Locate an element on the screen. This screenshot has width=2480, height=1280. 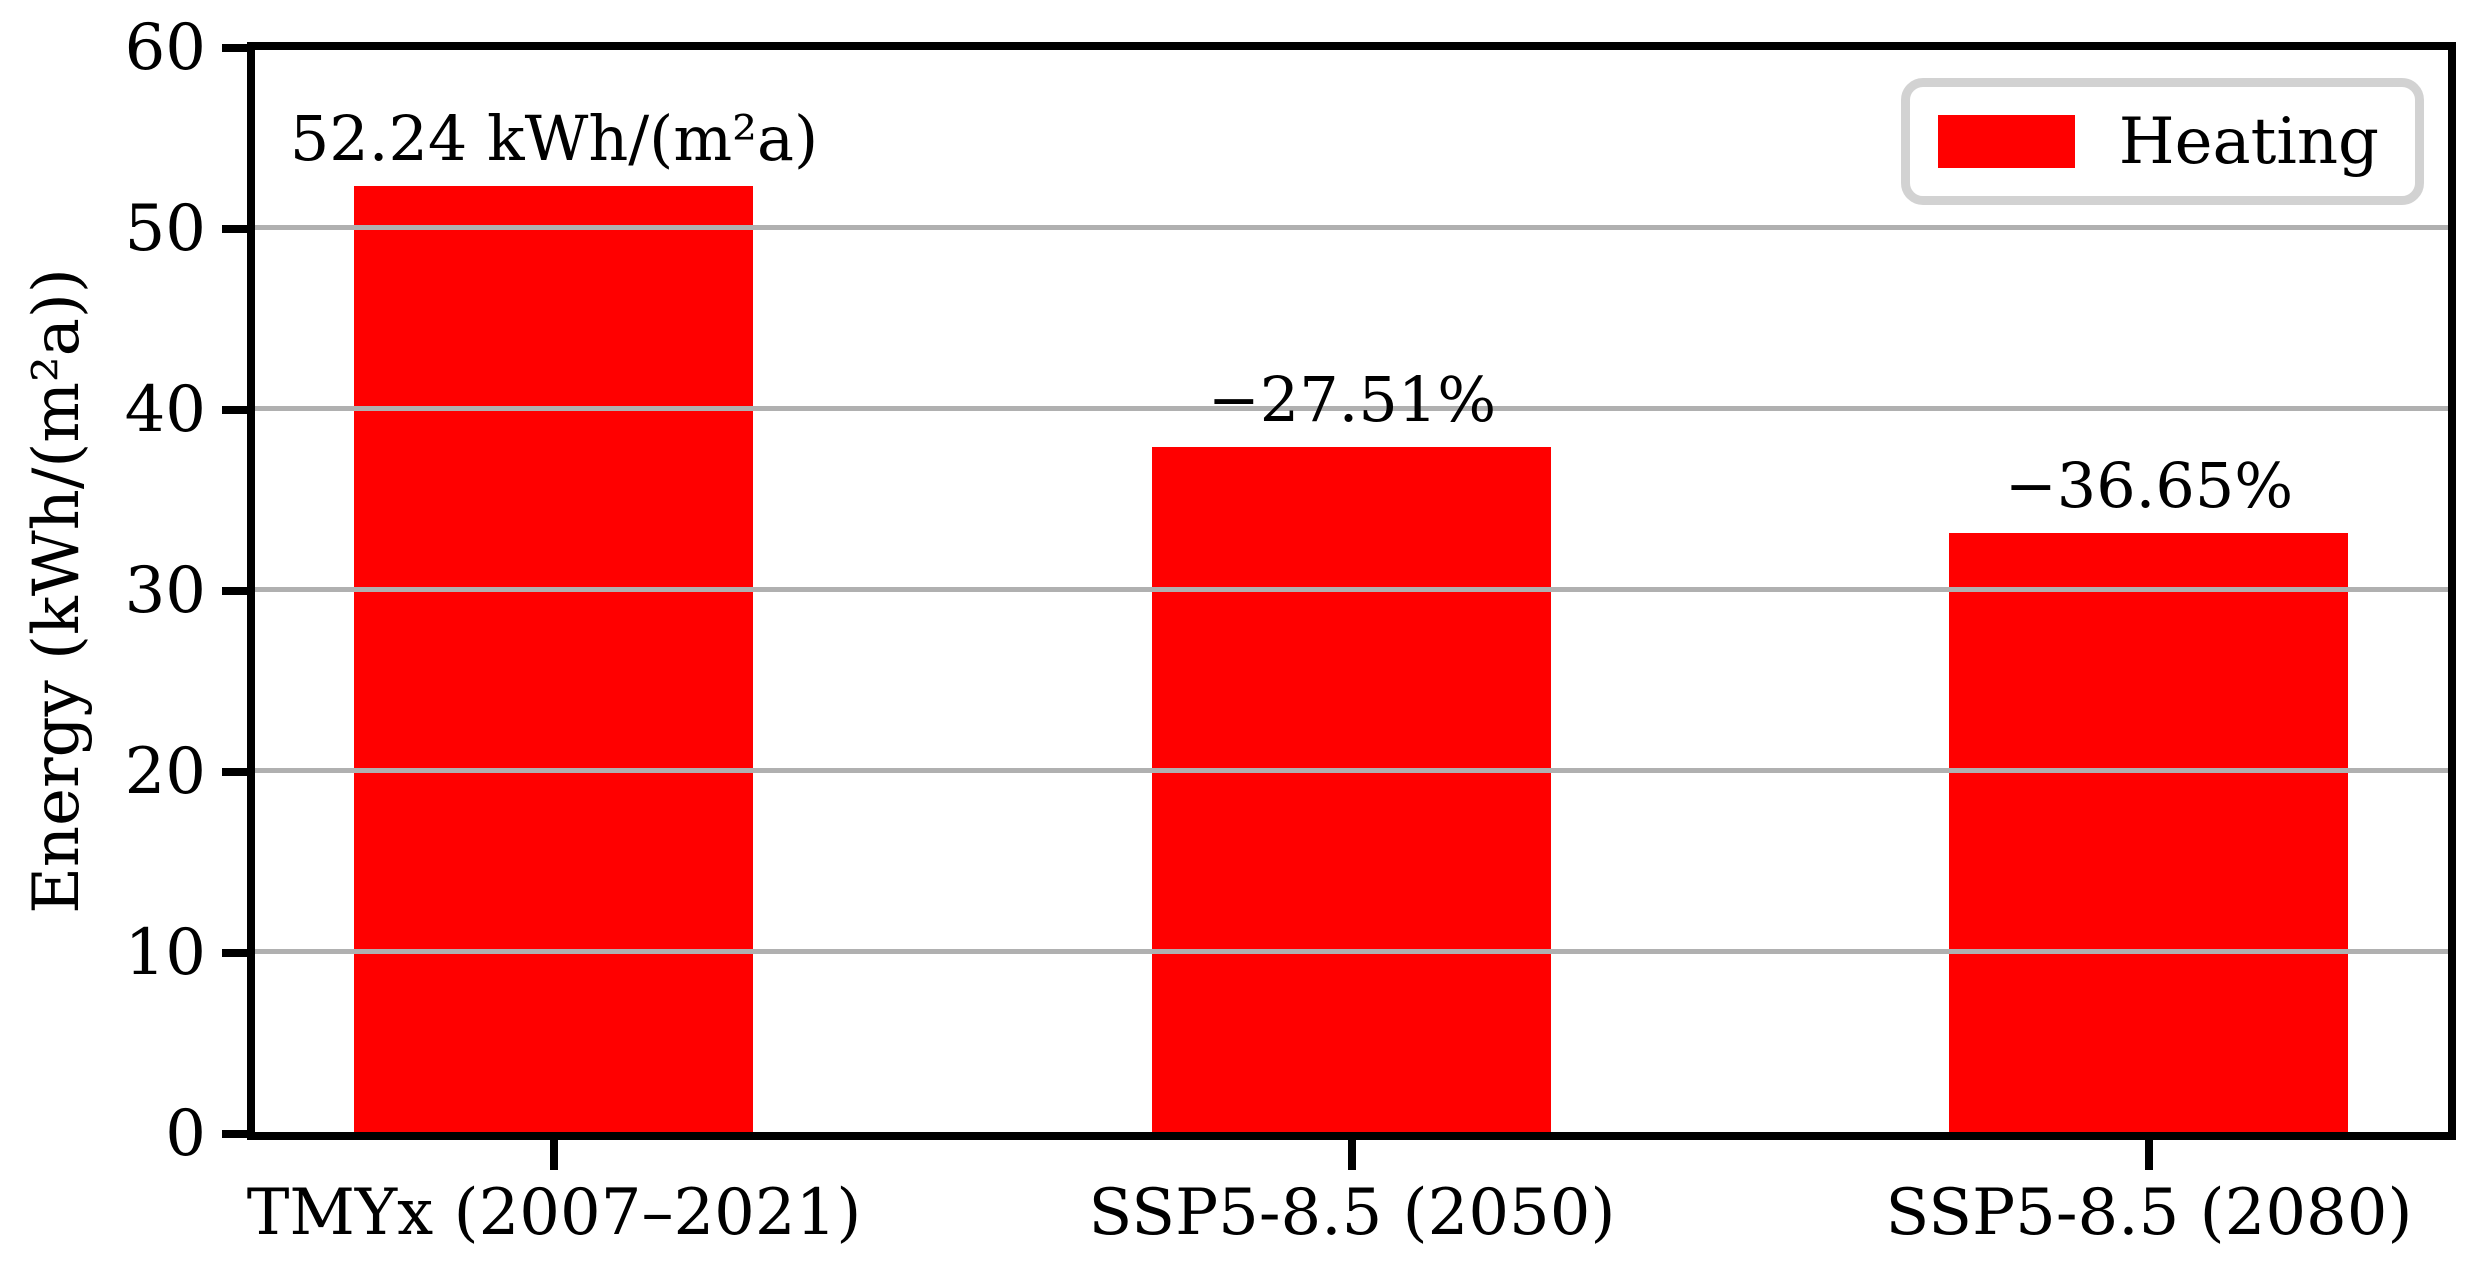
y-tick-label: 30 is located at coordinates (165, 591).